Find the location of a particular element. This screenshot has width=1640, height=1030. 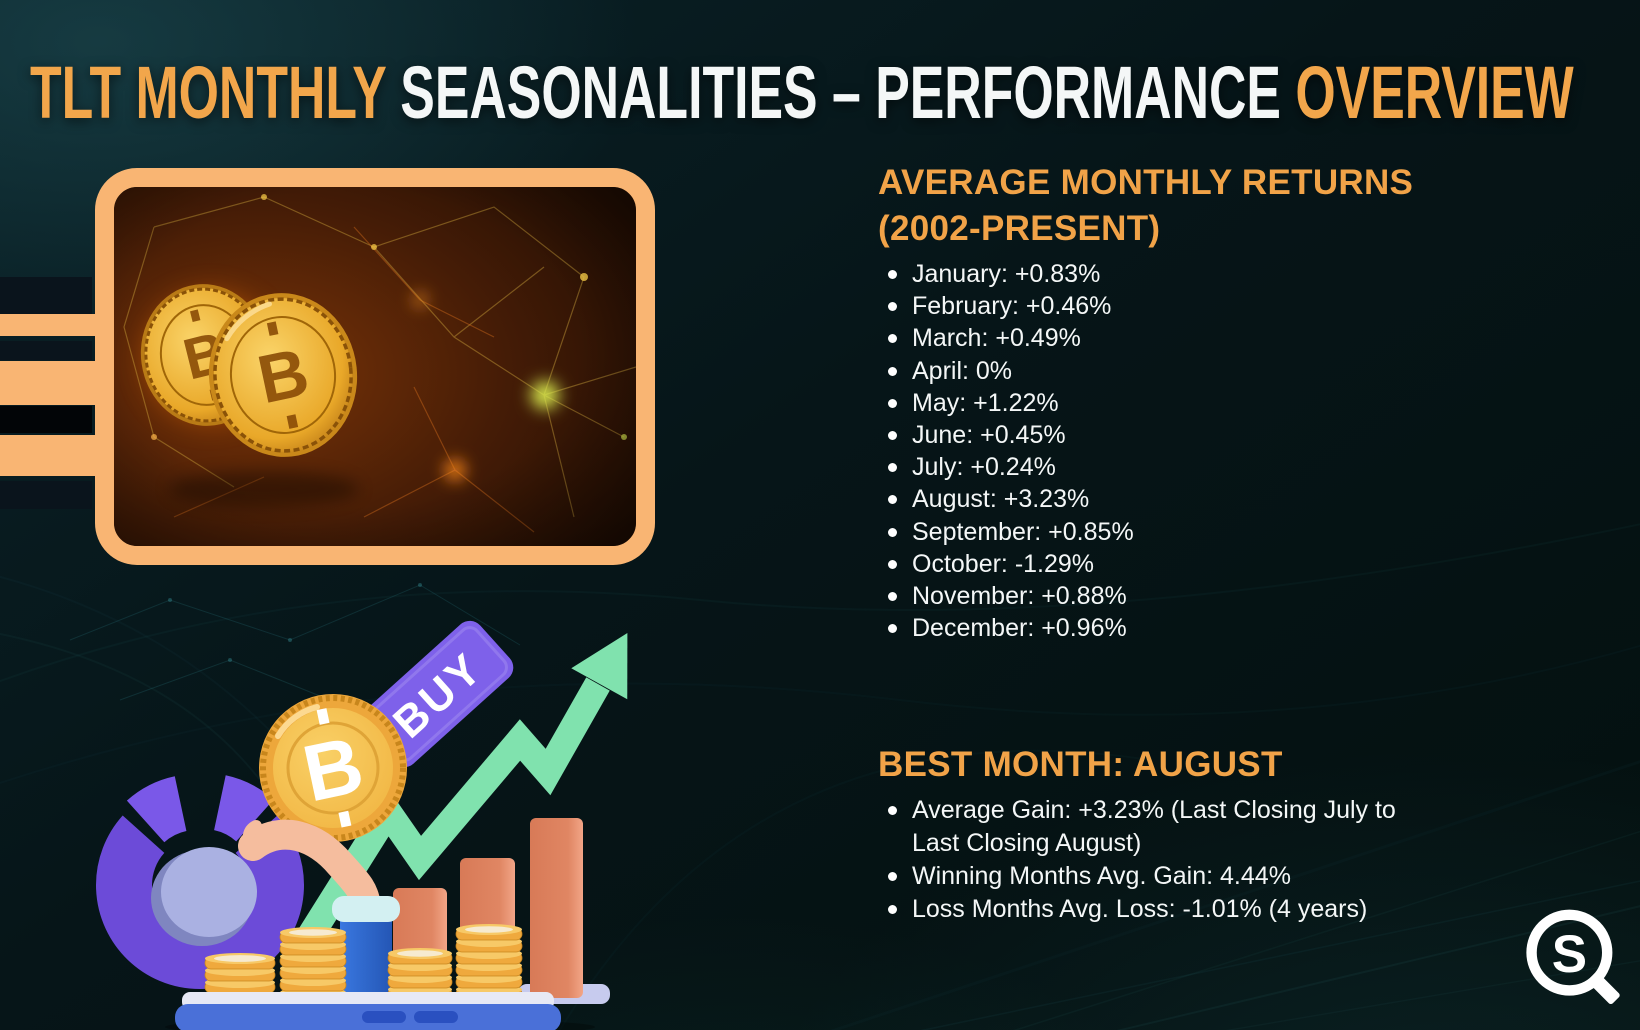

coin-stacks is located at coordinates (363, 964).